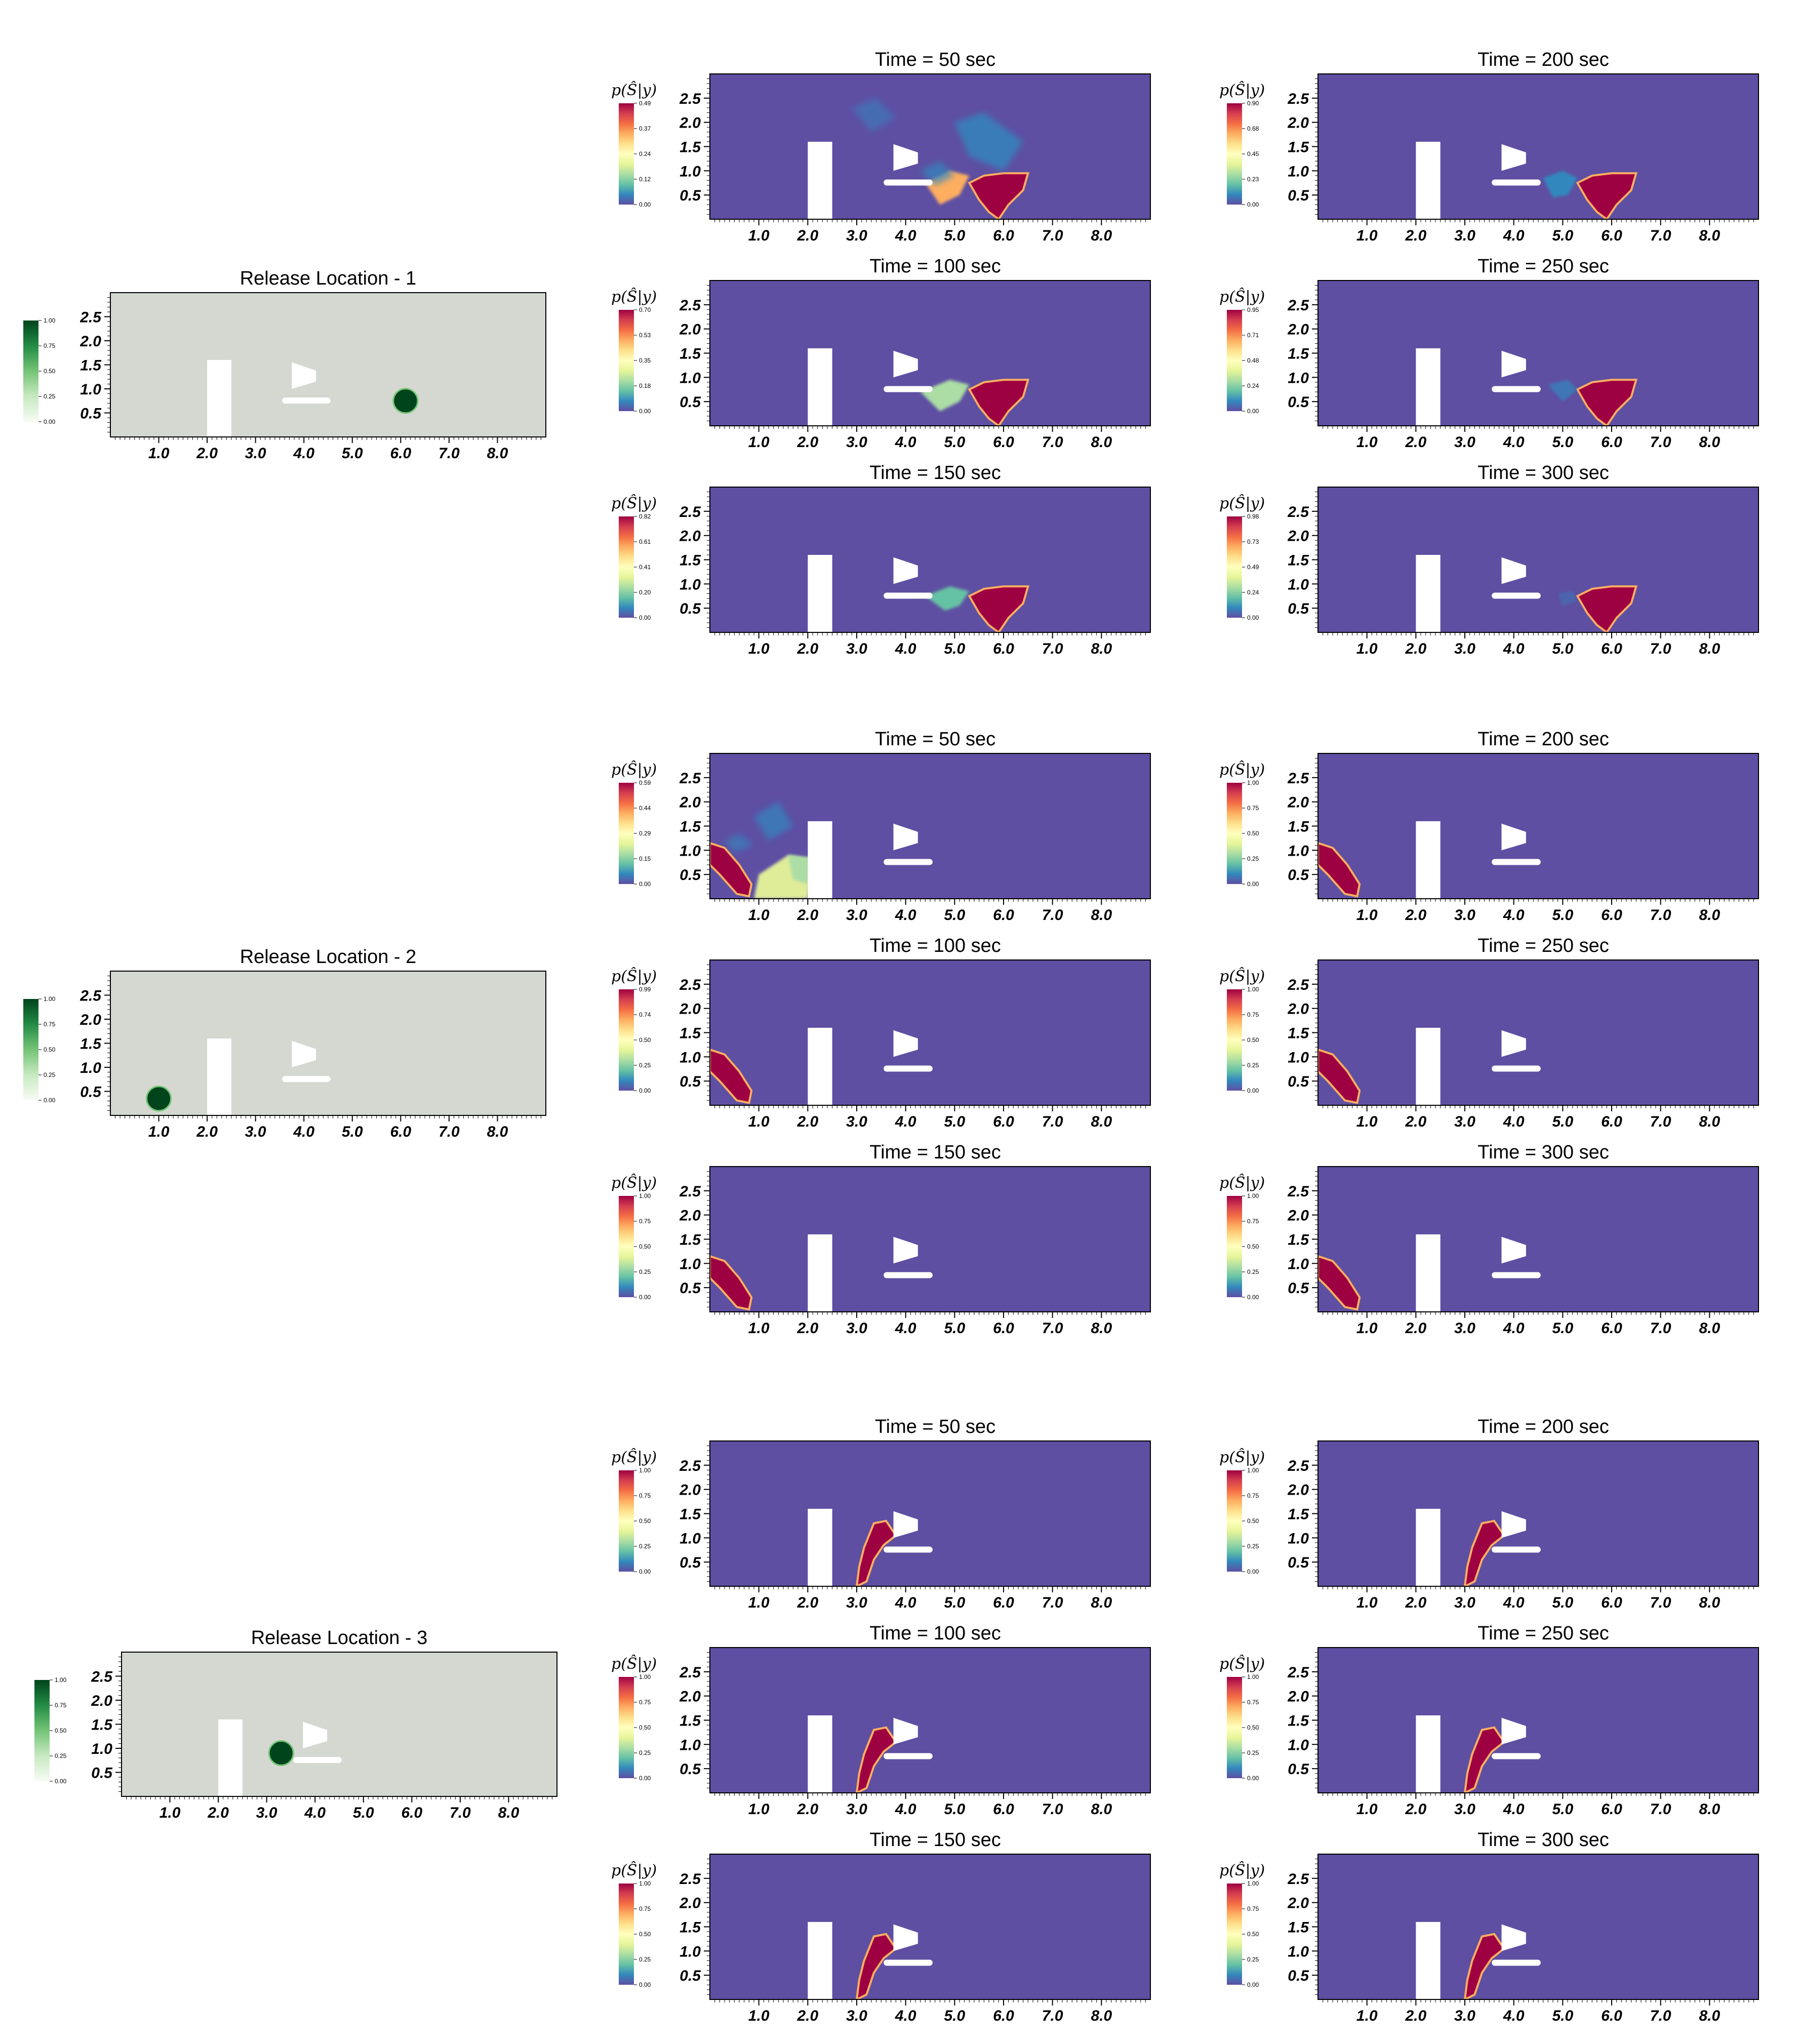 The width and height of the screenshot is (1798, 2044). Describe the element at coordinates (1253, 386) in the screenshot. I see `colorbar-tick-label: 0.24` at that location.